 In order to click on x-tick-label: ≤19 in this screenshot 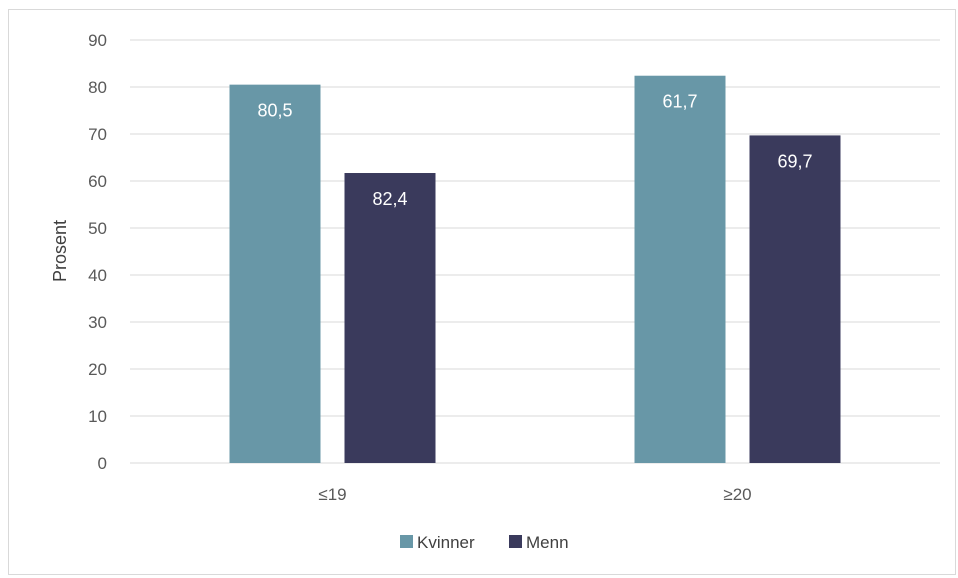, I will do `click(332, 494)`.